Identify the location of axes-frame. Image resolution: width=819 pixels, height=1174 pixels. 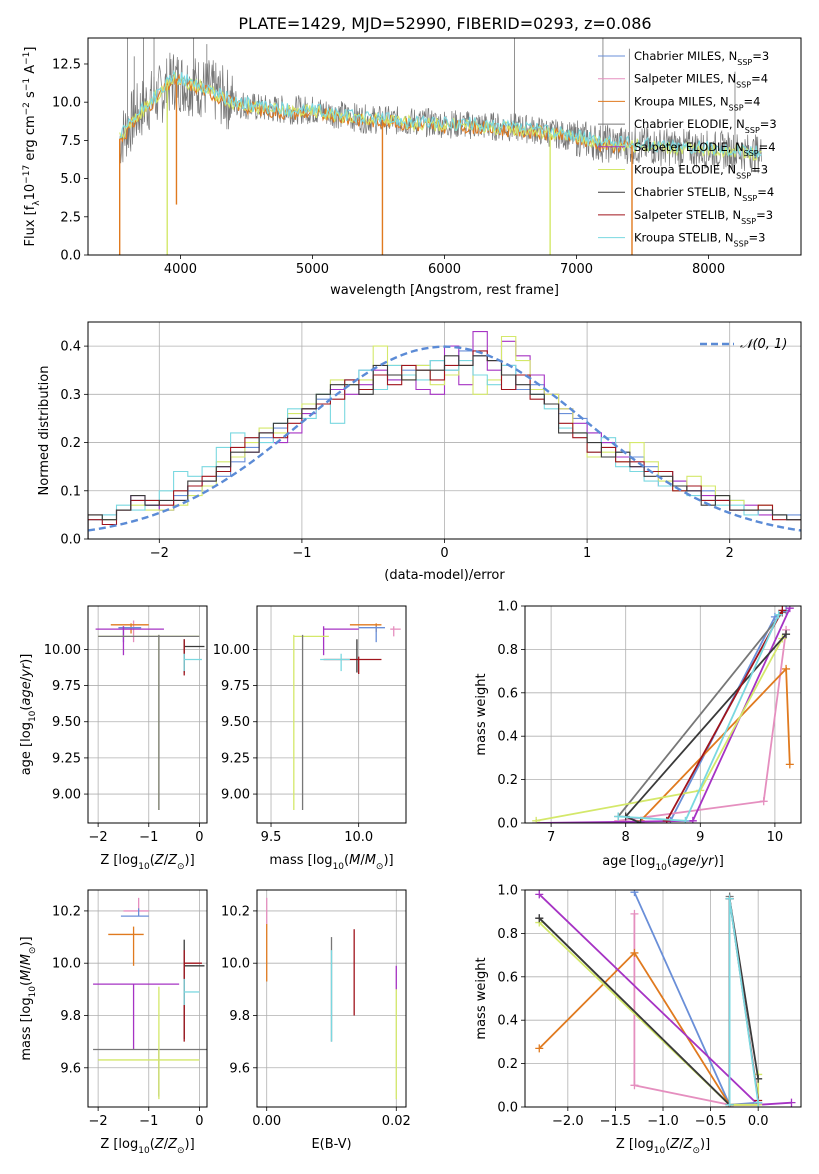
(663, 714).